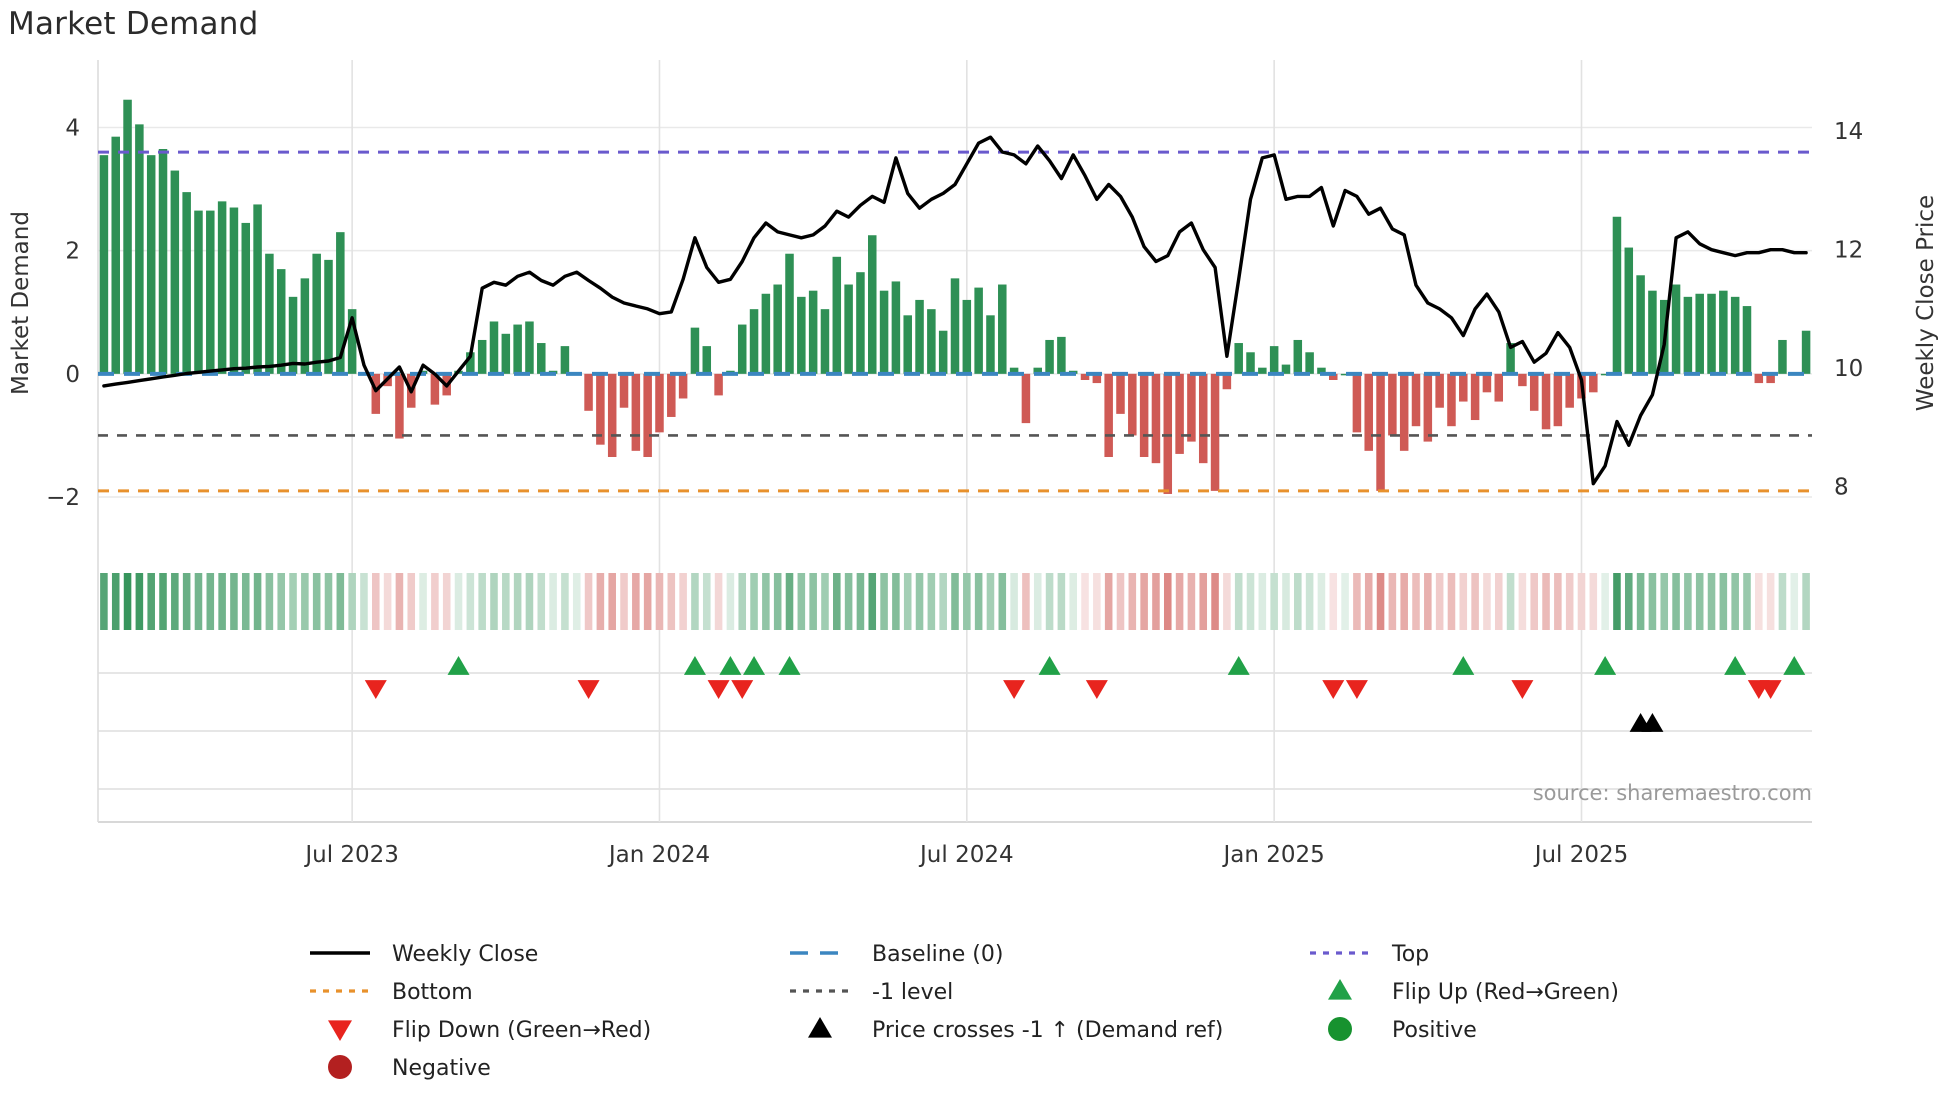  What do you see at coordinates (1848, 132) in the screenshot?
I see `right-axis-tick-label: 14` at bounding box center [1848, 132].